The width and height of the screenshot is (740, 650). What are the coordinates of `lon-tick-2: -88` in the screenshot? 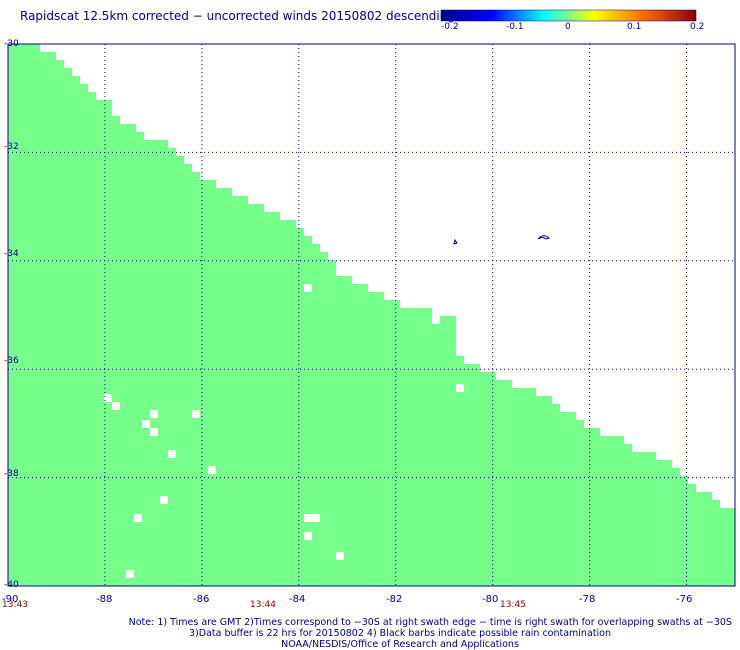 It's located at (104, 599).